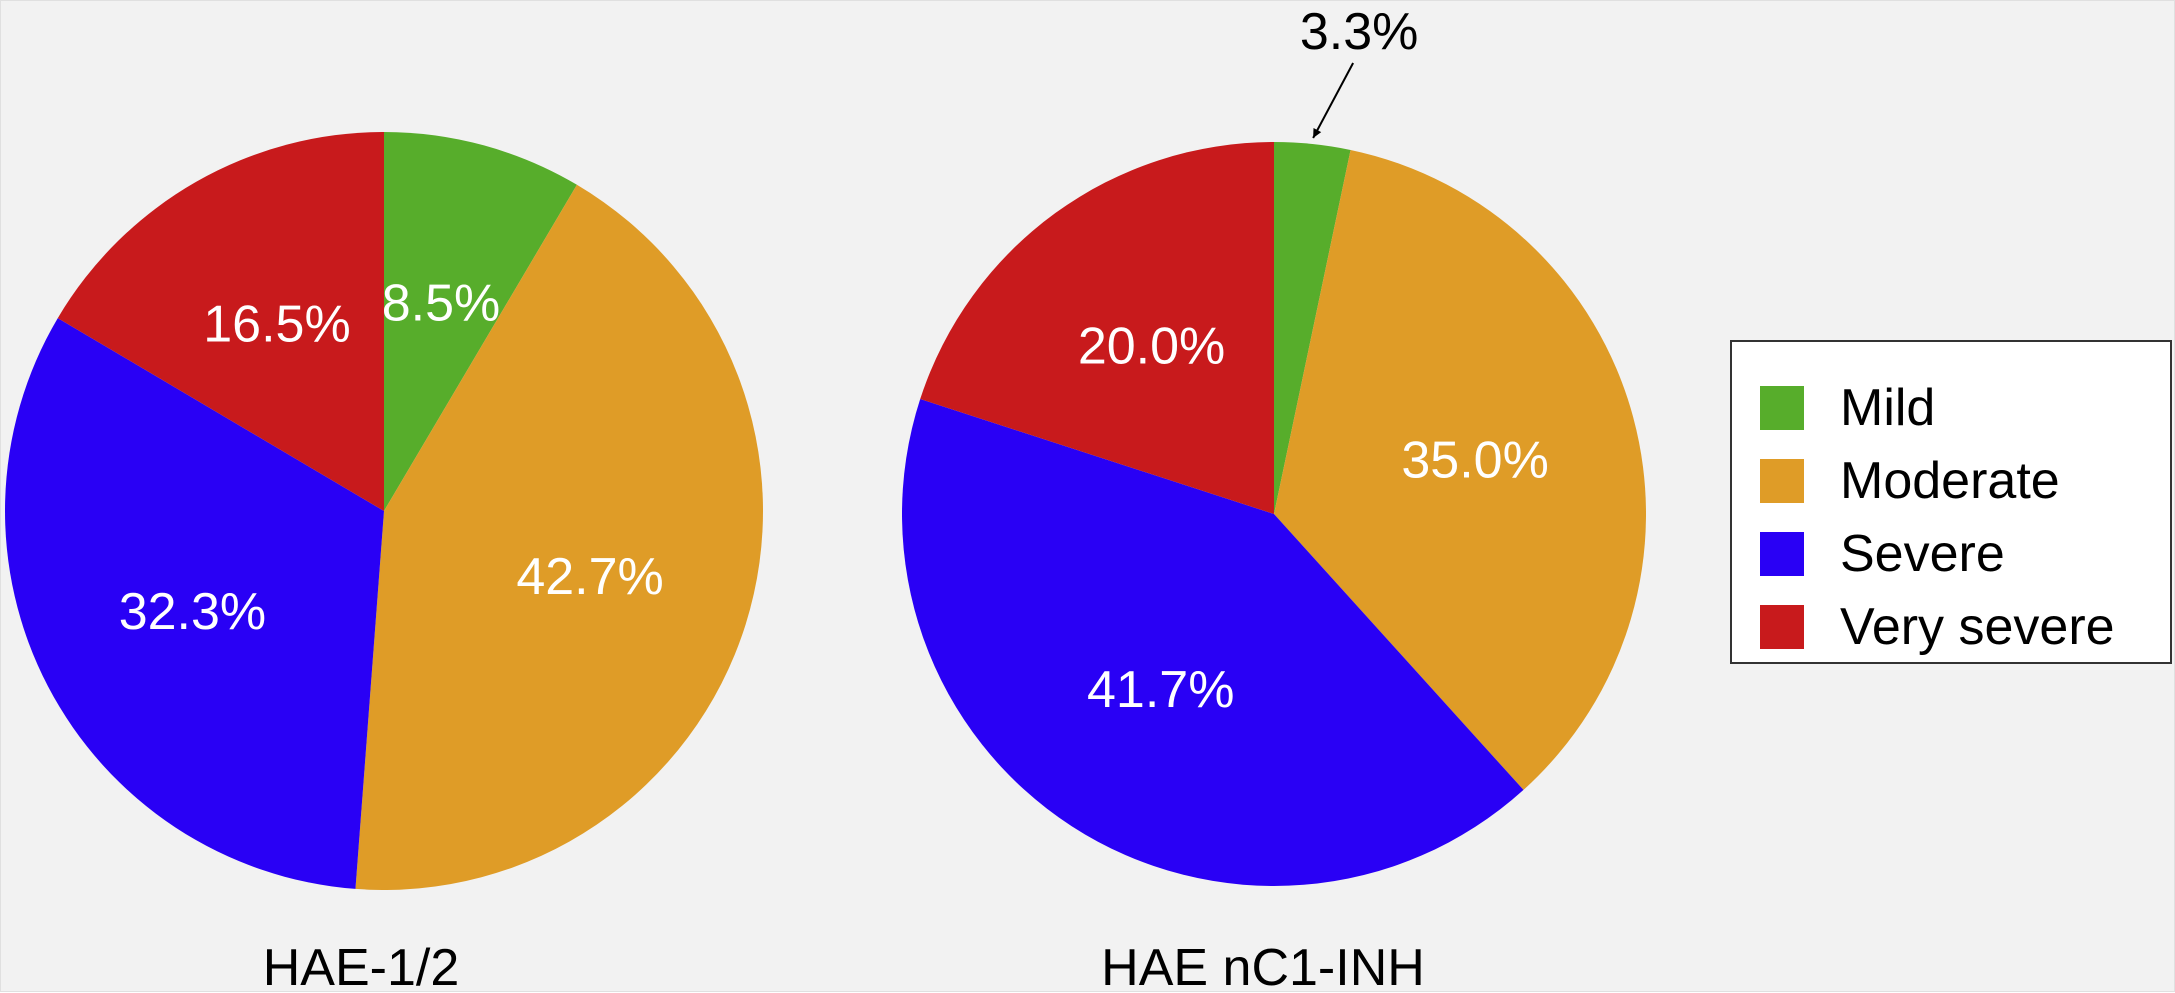  Describe the element at coordinates (1782, 627) in the screenshot. I see `legend-swatch-very-severe` at that location.